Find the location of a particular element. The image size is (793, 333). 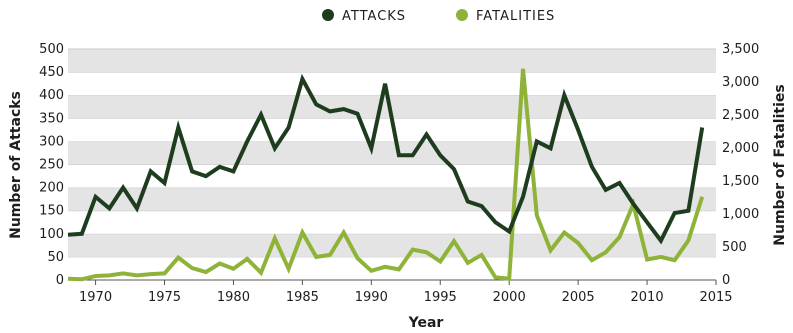

x-tick-label: 2010 is located at coordinates (647, 297).